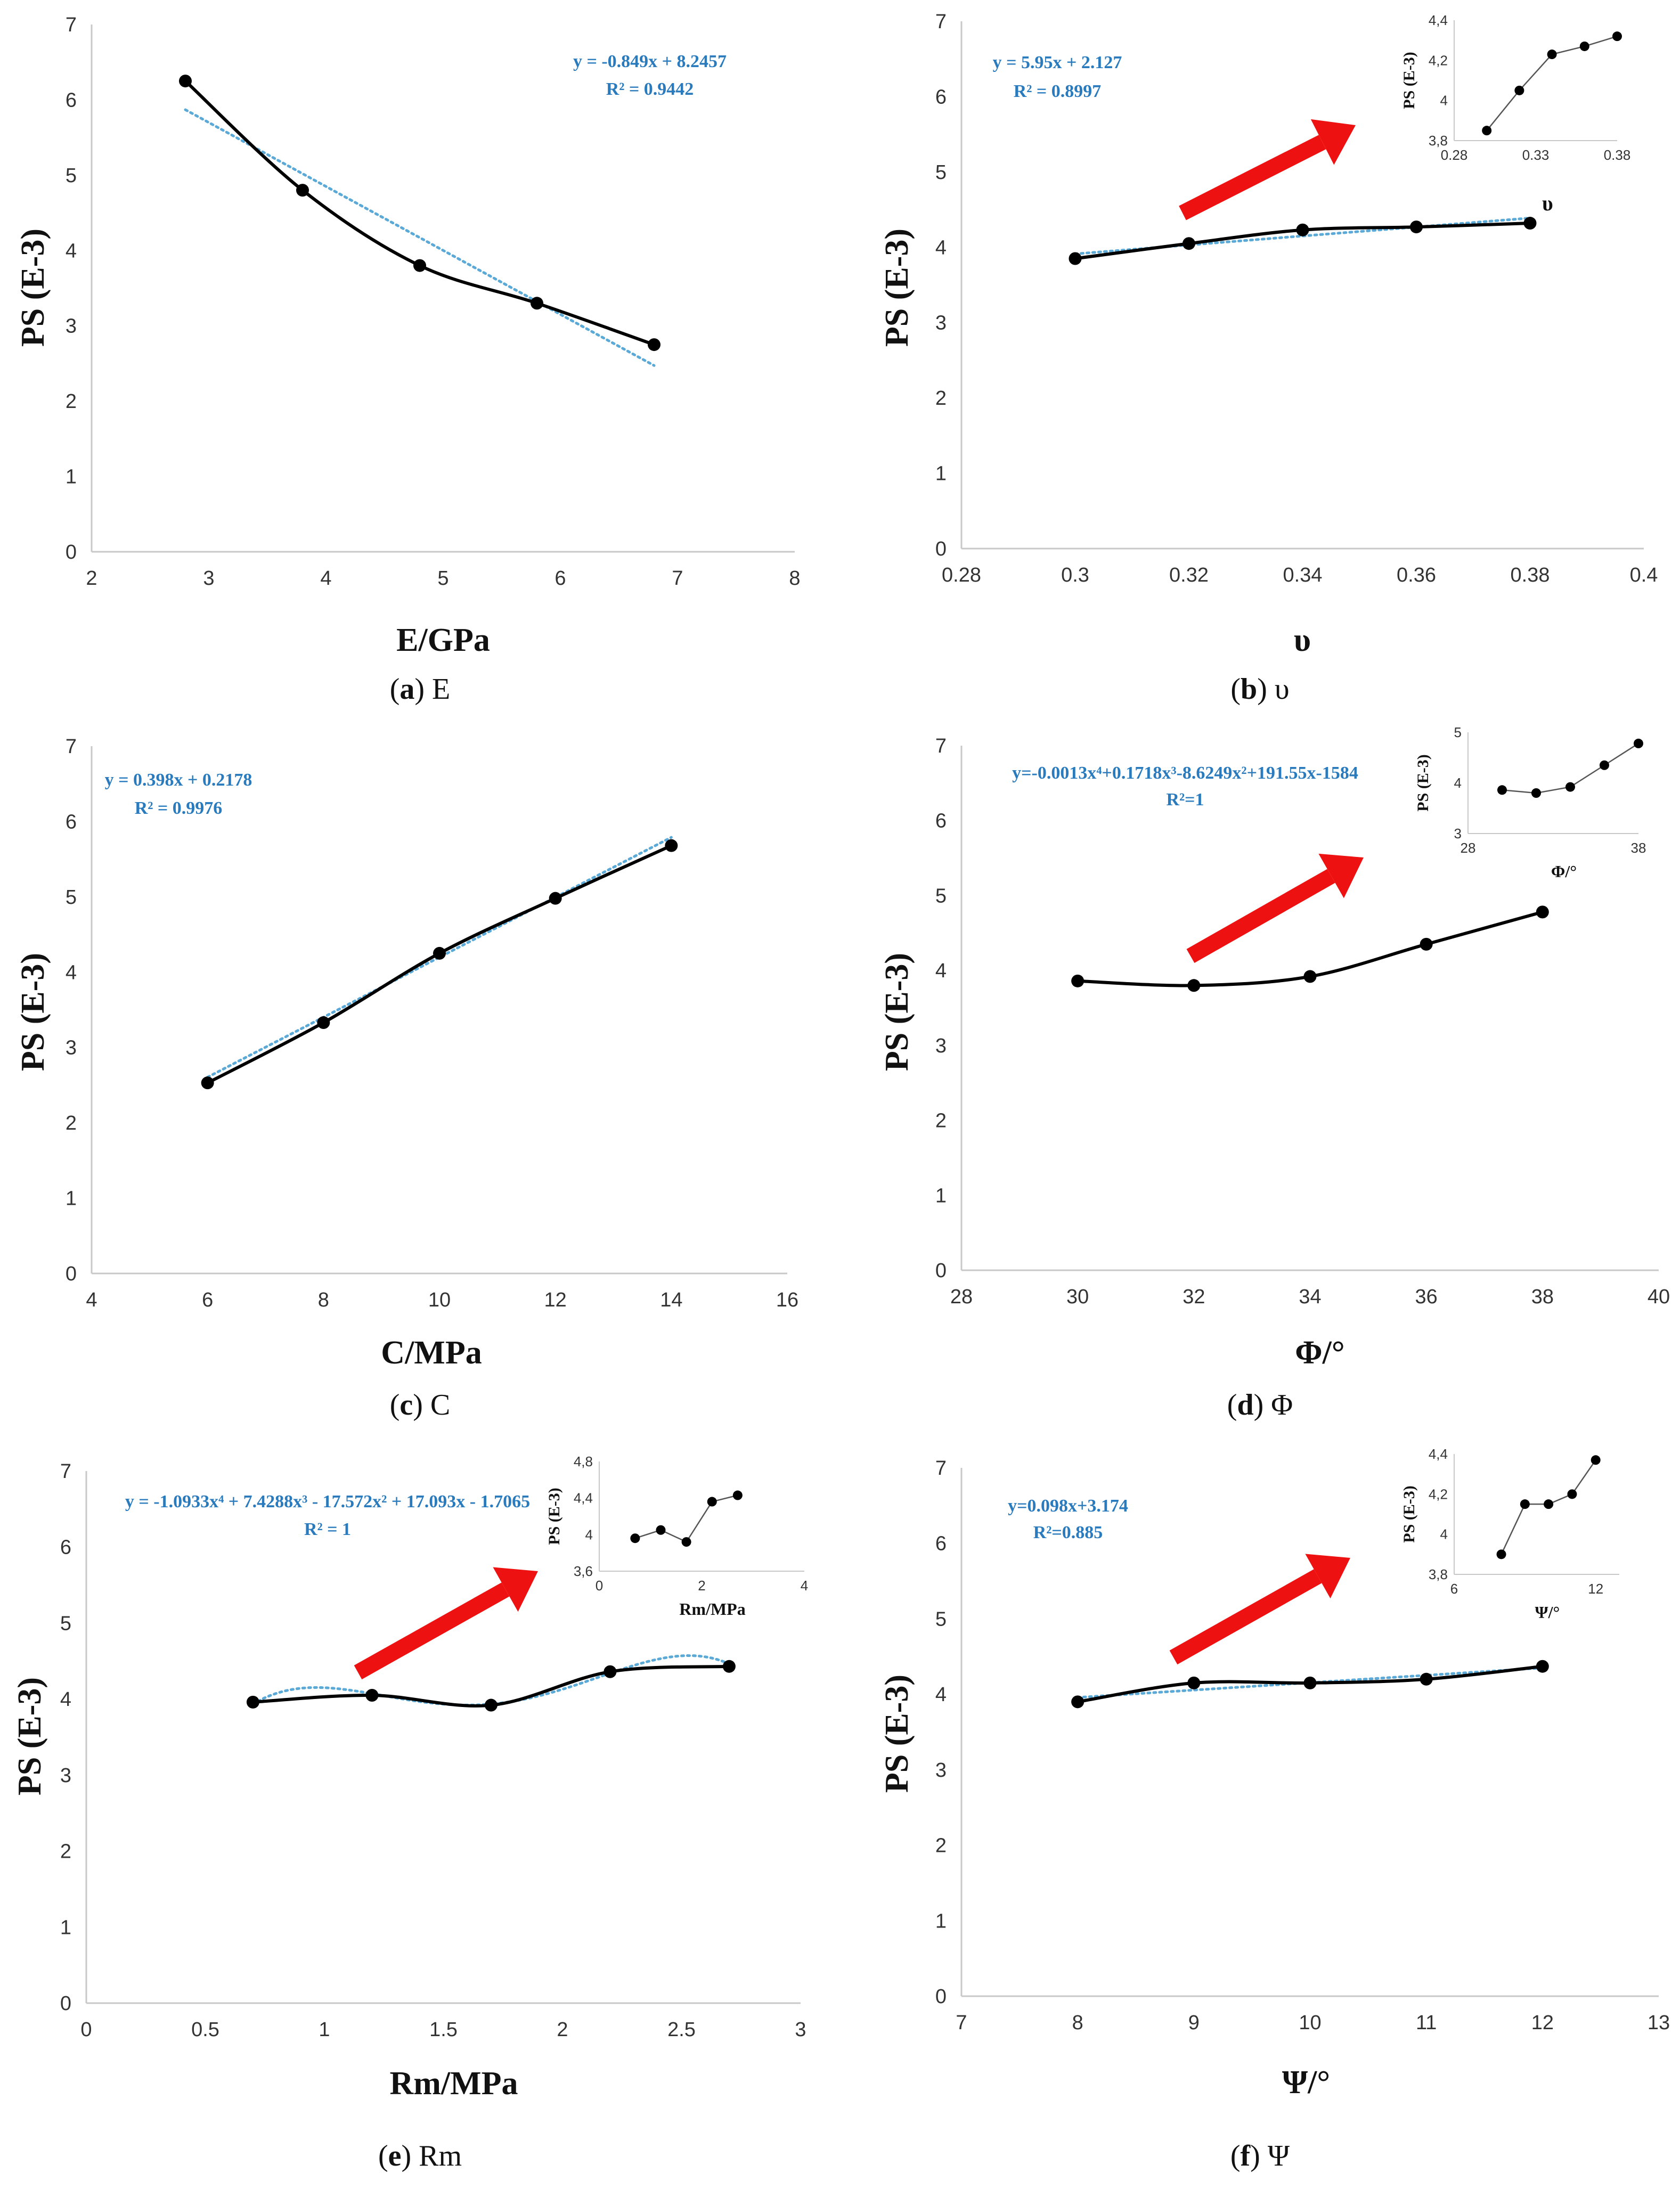 The image size is (1680, 2189). I want to click on x-tick-label: 0.4, so click(1644, 575).